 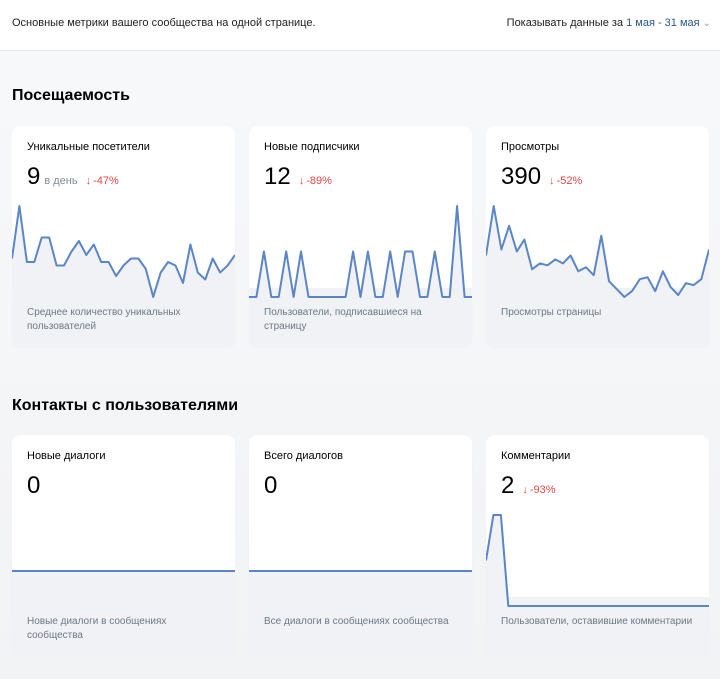 What do you see at coordinates (565, 23) in the screenshot?
I see `period-label: Показывать данные за` at bounding box center [565, 23].